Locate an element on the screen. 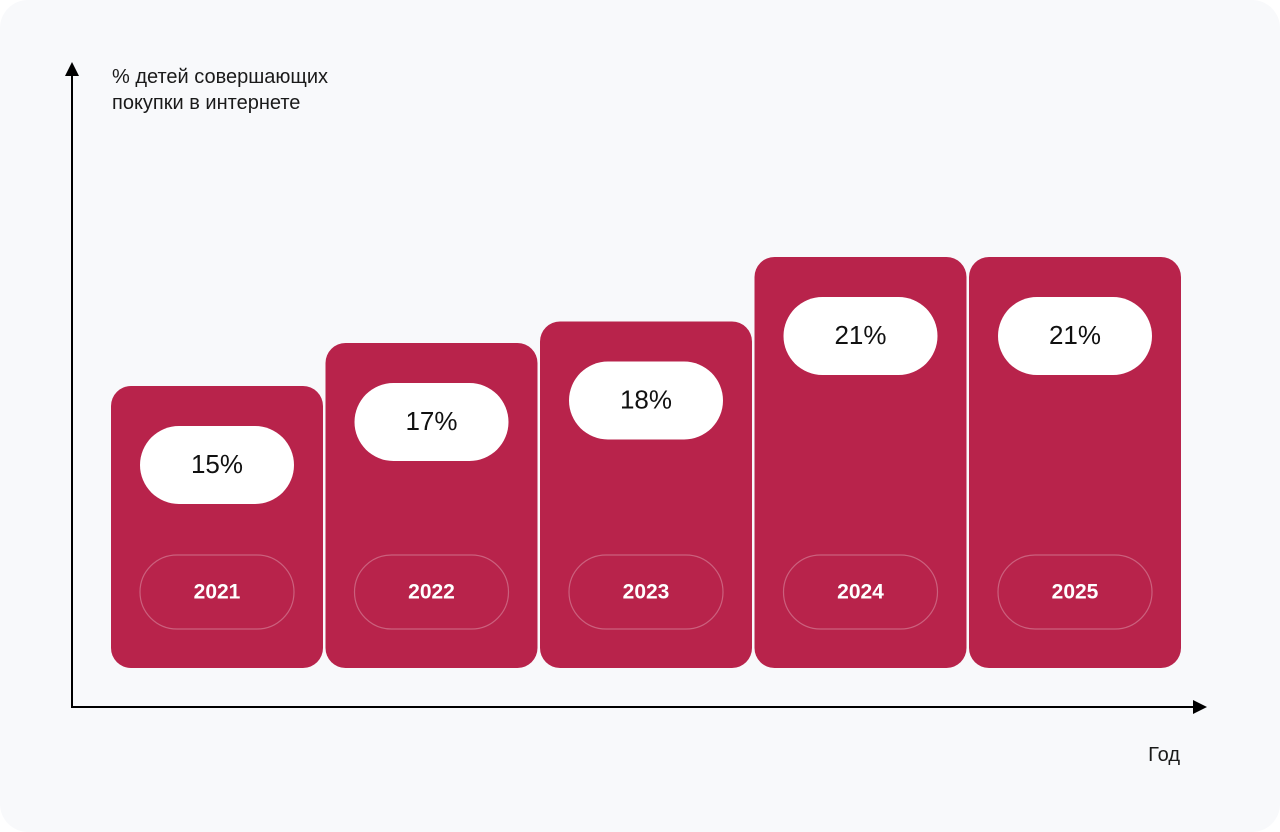 This screenshot has width=1280, height=832. data-label: 17% is located at coordinates (431, 421).